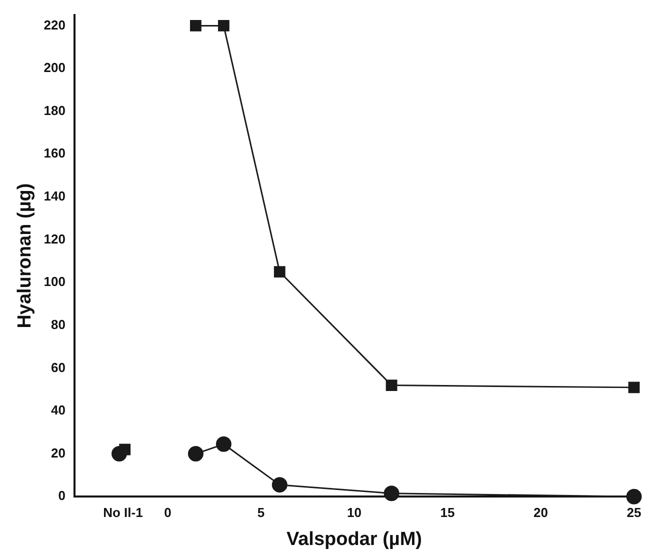  Describe the element at coordinates (354, 512) in the screenshot. I see `x-tick-label: 10` at that location.